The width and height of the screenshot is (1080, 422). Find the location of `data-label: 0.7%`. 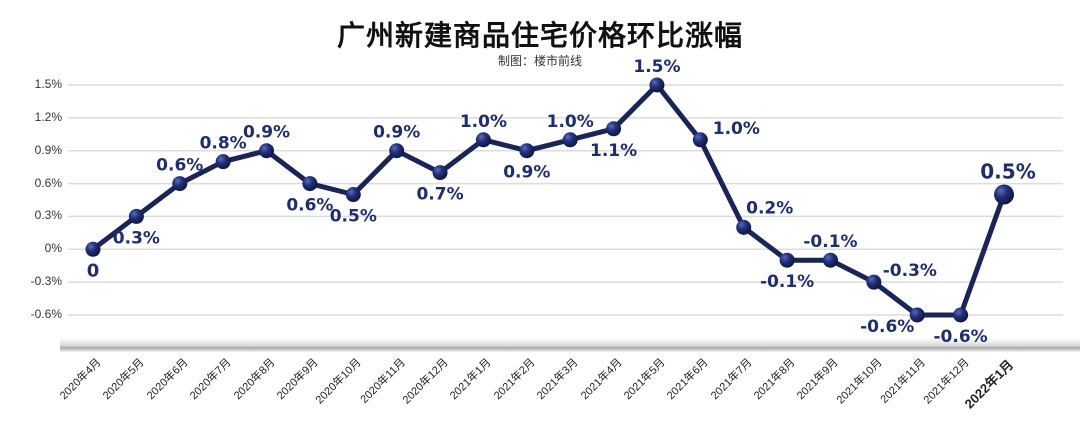

data-label: 0.7% is located at coordinates (439, 195).